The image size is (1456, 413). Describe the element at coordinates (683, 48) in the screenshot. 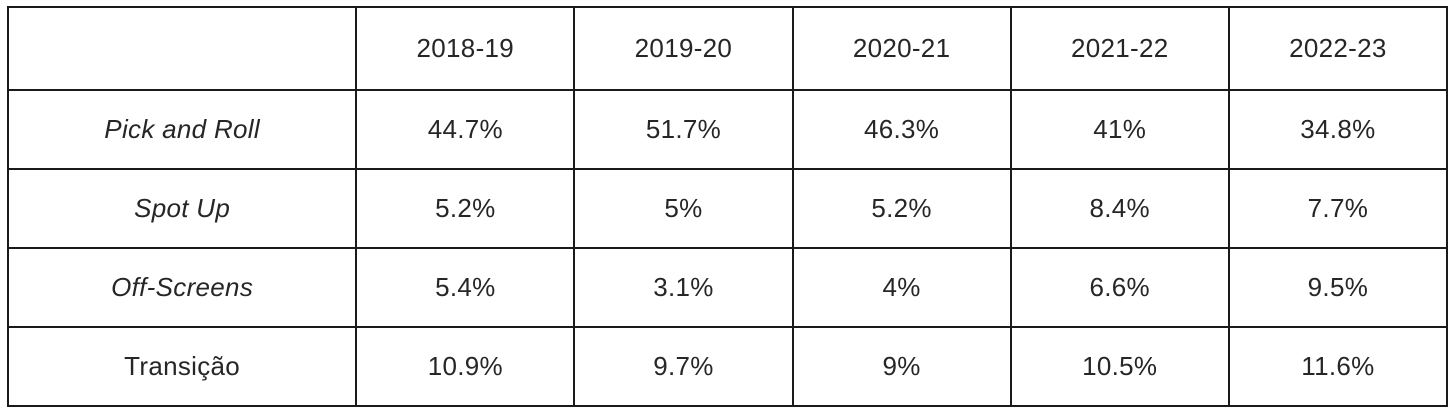

I see `header-season-2019-20: 2019-20` at that location.